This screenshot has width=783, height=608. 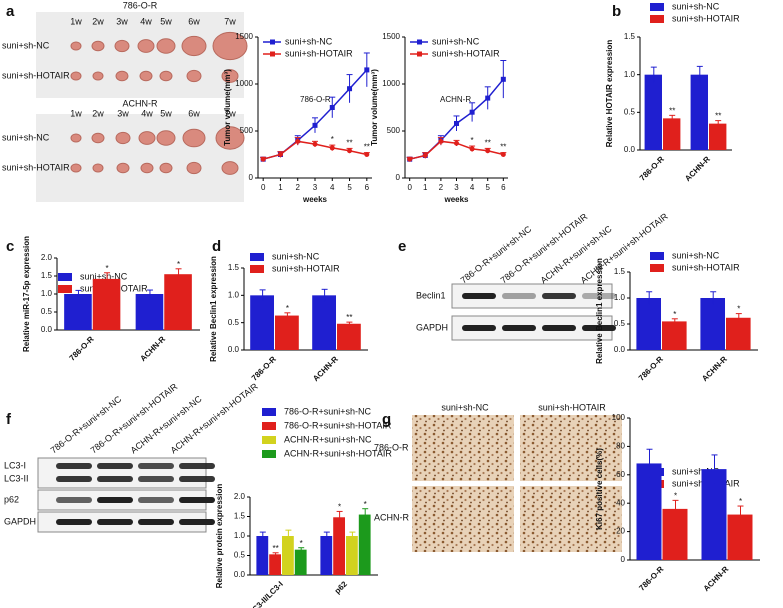 What do you see at coordinates (122, 473) in the screenshot?
I see `blot-strip` at bounding box center [122, 473].